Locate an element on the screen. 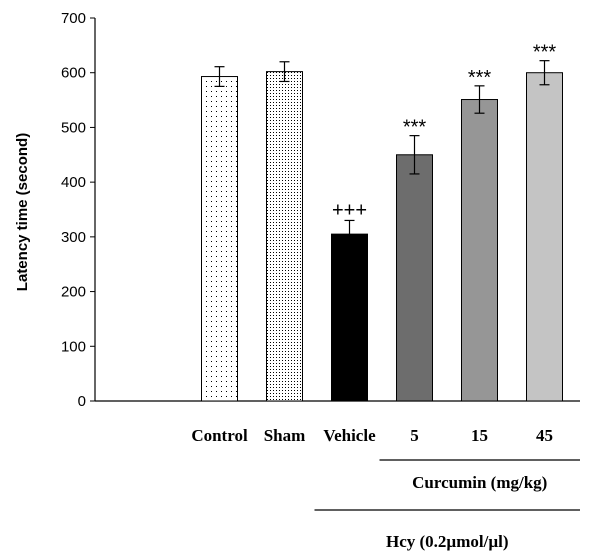 Image resolution: width=600 pixels, height=553 pixels. group-label: Curcumin (mg/kg) is located at coordinates (479, 482).